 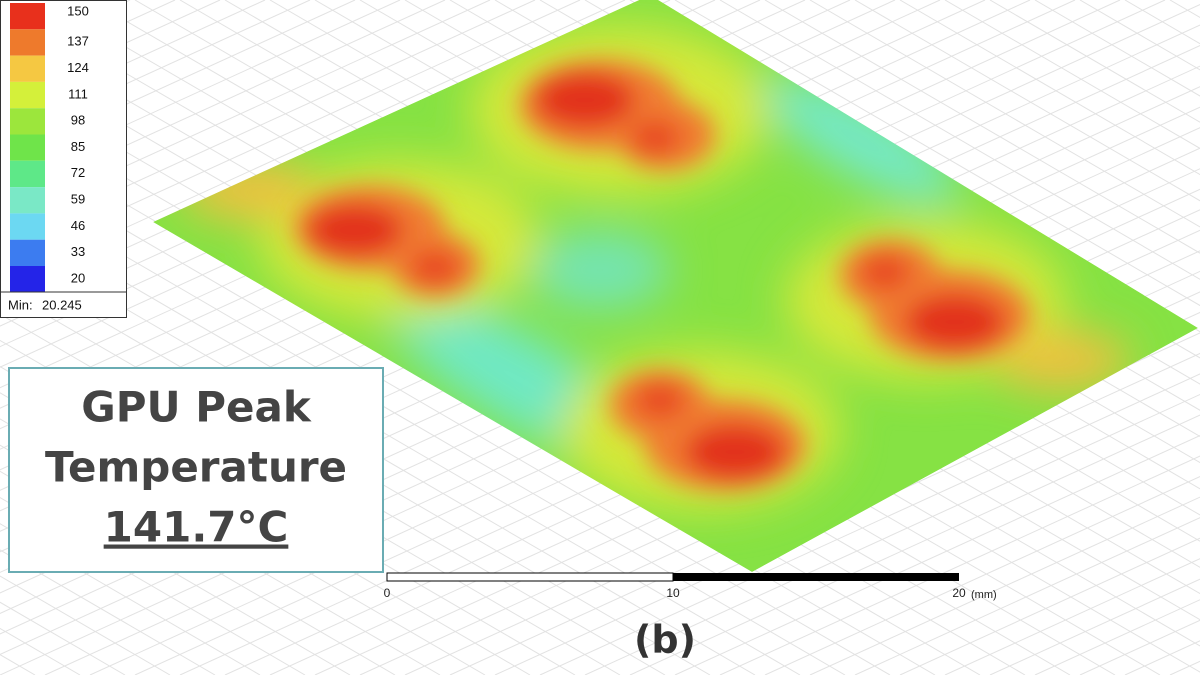 What do you see at coordinates (665, 640) in the screenshot?
I see `caption: (b)` at bounding box center [665, 640].